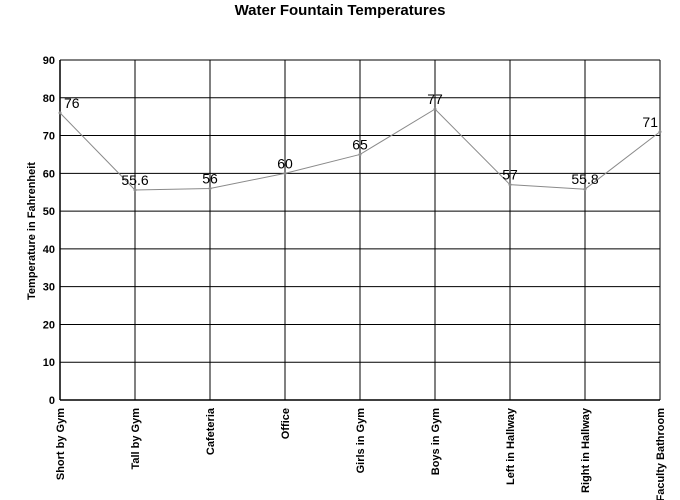  Describe the element at coordinates (52, 401) in the screenshot. I see `y-tick-label: 0` at that location.